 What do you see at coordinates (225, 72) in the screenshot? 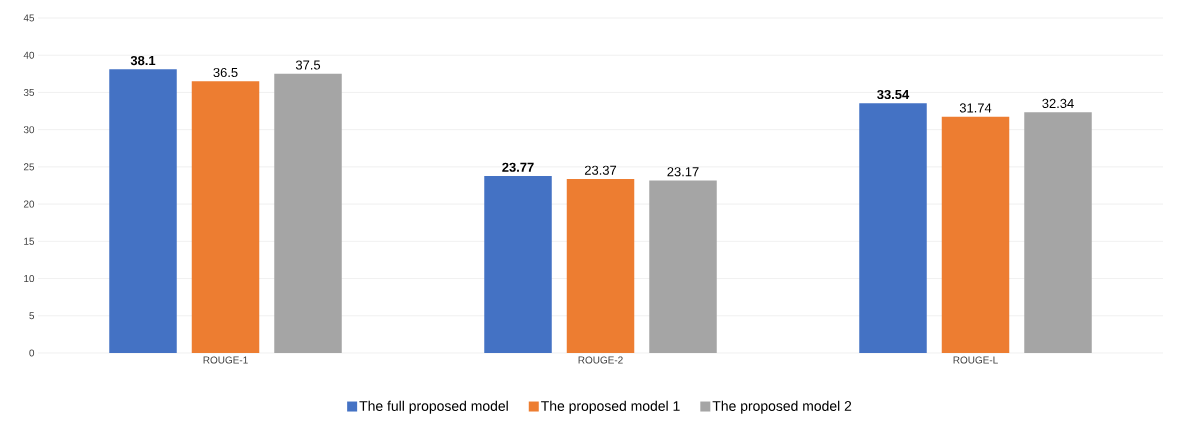
I see `data-label: 36.5` at bounding box center [225, 72].